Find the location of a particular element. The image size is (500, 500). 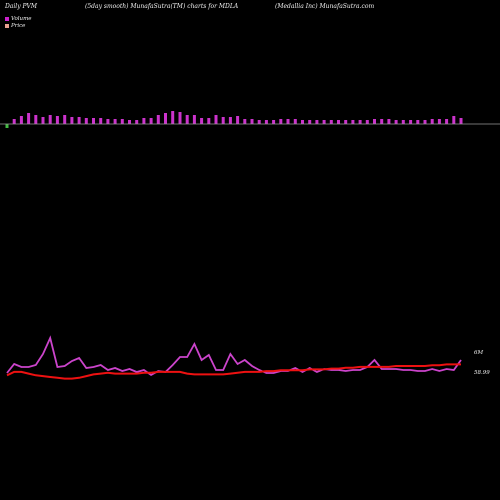

legend: Volume Price is located at coordinates (18, 22).